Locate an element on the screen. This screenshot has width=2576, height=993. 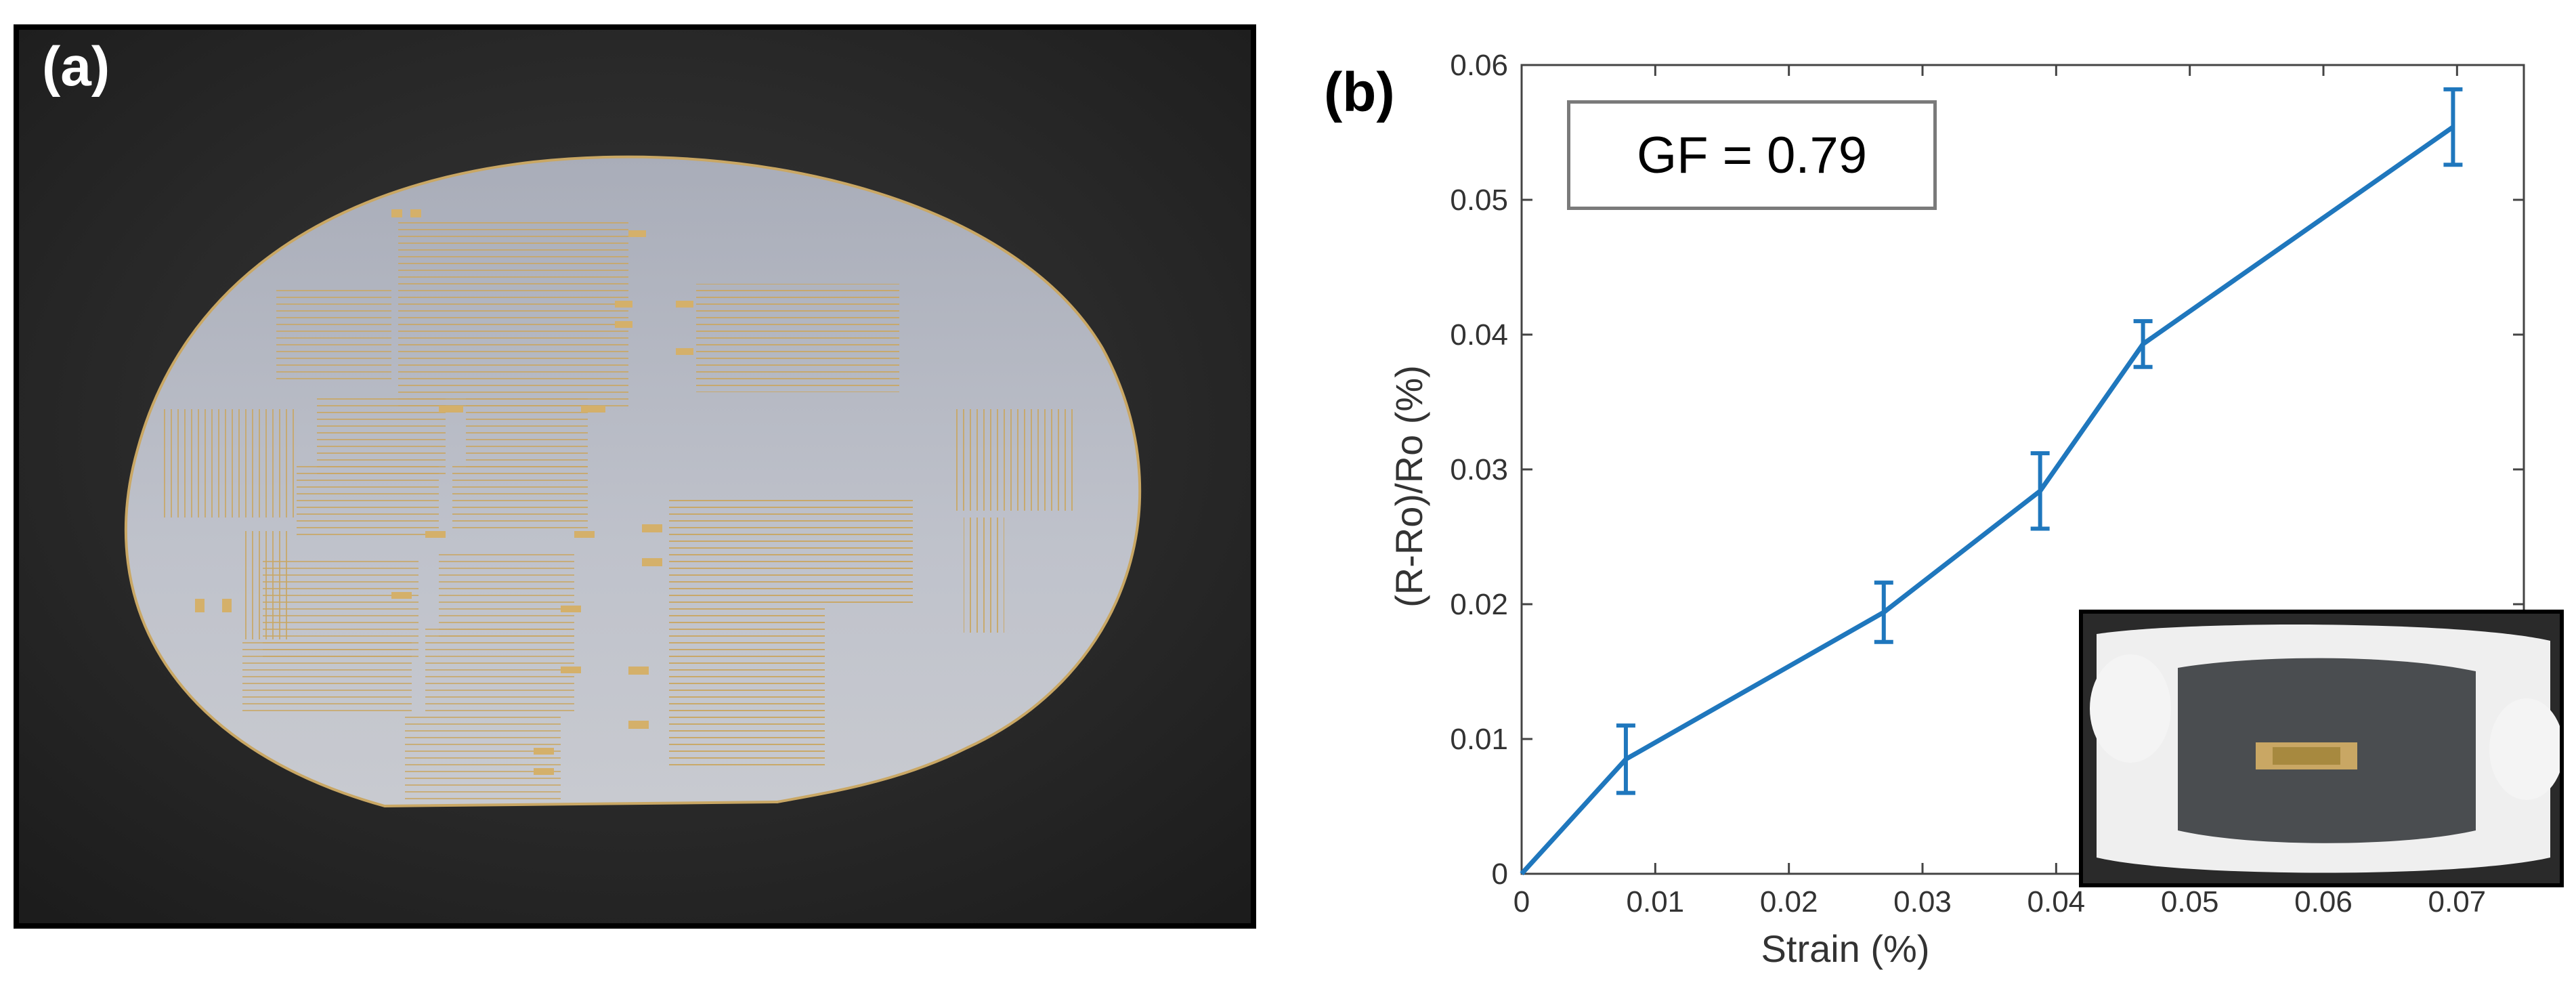
x-tick-label: 0 is located at coordinates (1522, 901).